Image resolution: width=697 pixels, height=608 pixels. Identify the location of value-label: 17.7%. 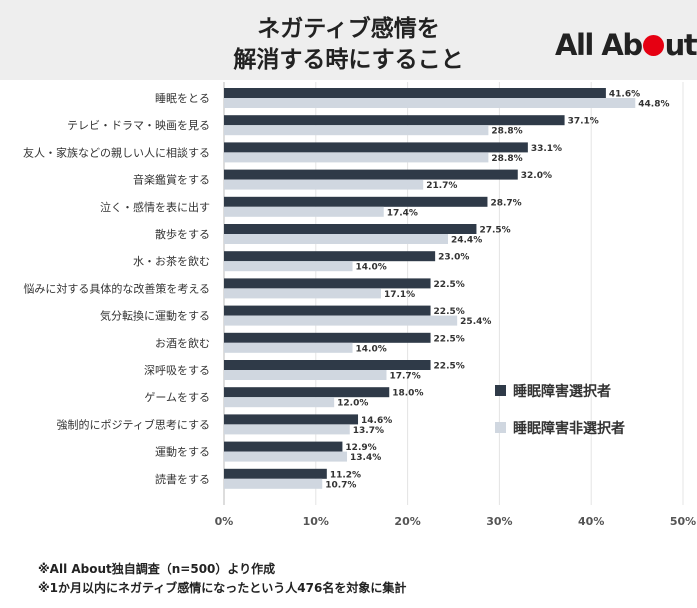
(404, 377).